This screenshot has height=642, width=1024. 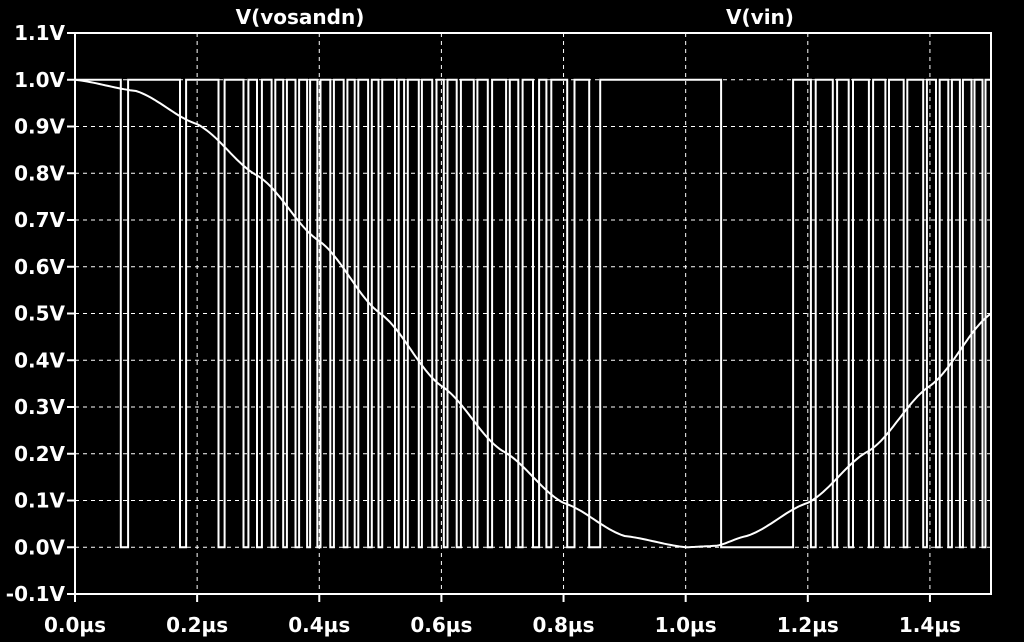 I want to click on y-tick-label: 0.4V, so click(x=39, y=360).